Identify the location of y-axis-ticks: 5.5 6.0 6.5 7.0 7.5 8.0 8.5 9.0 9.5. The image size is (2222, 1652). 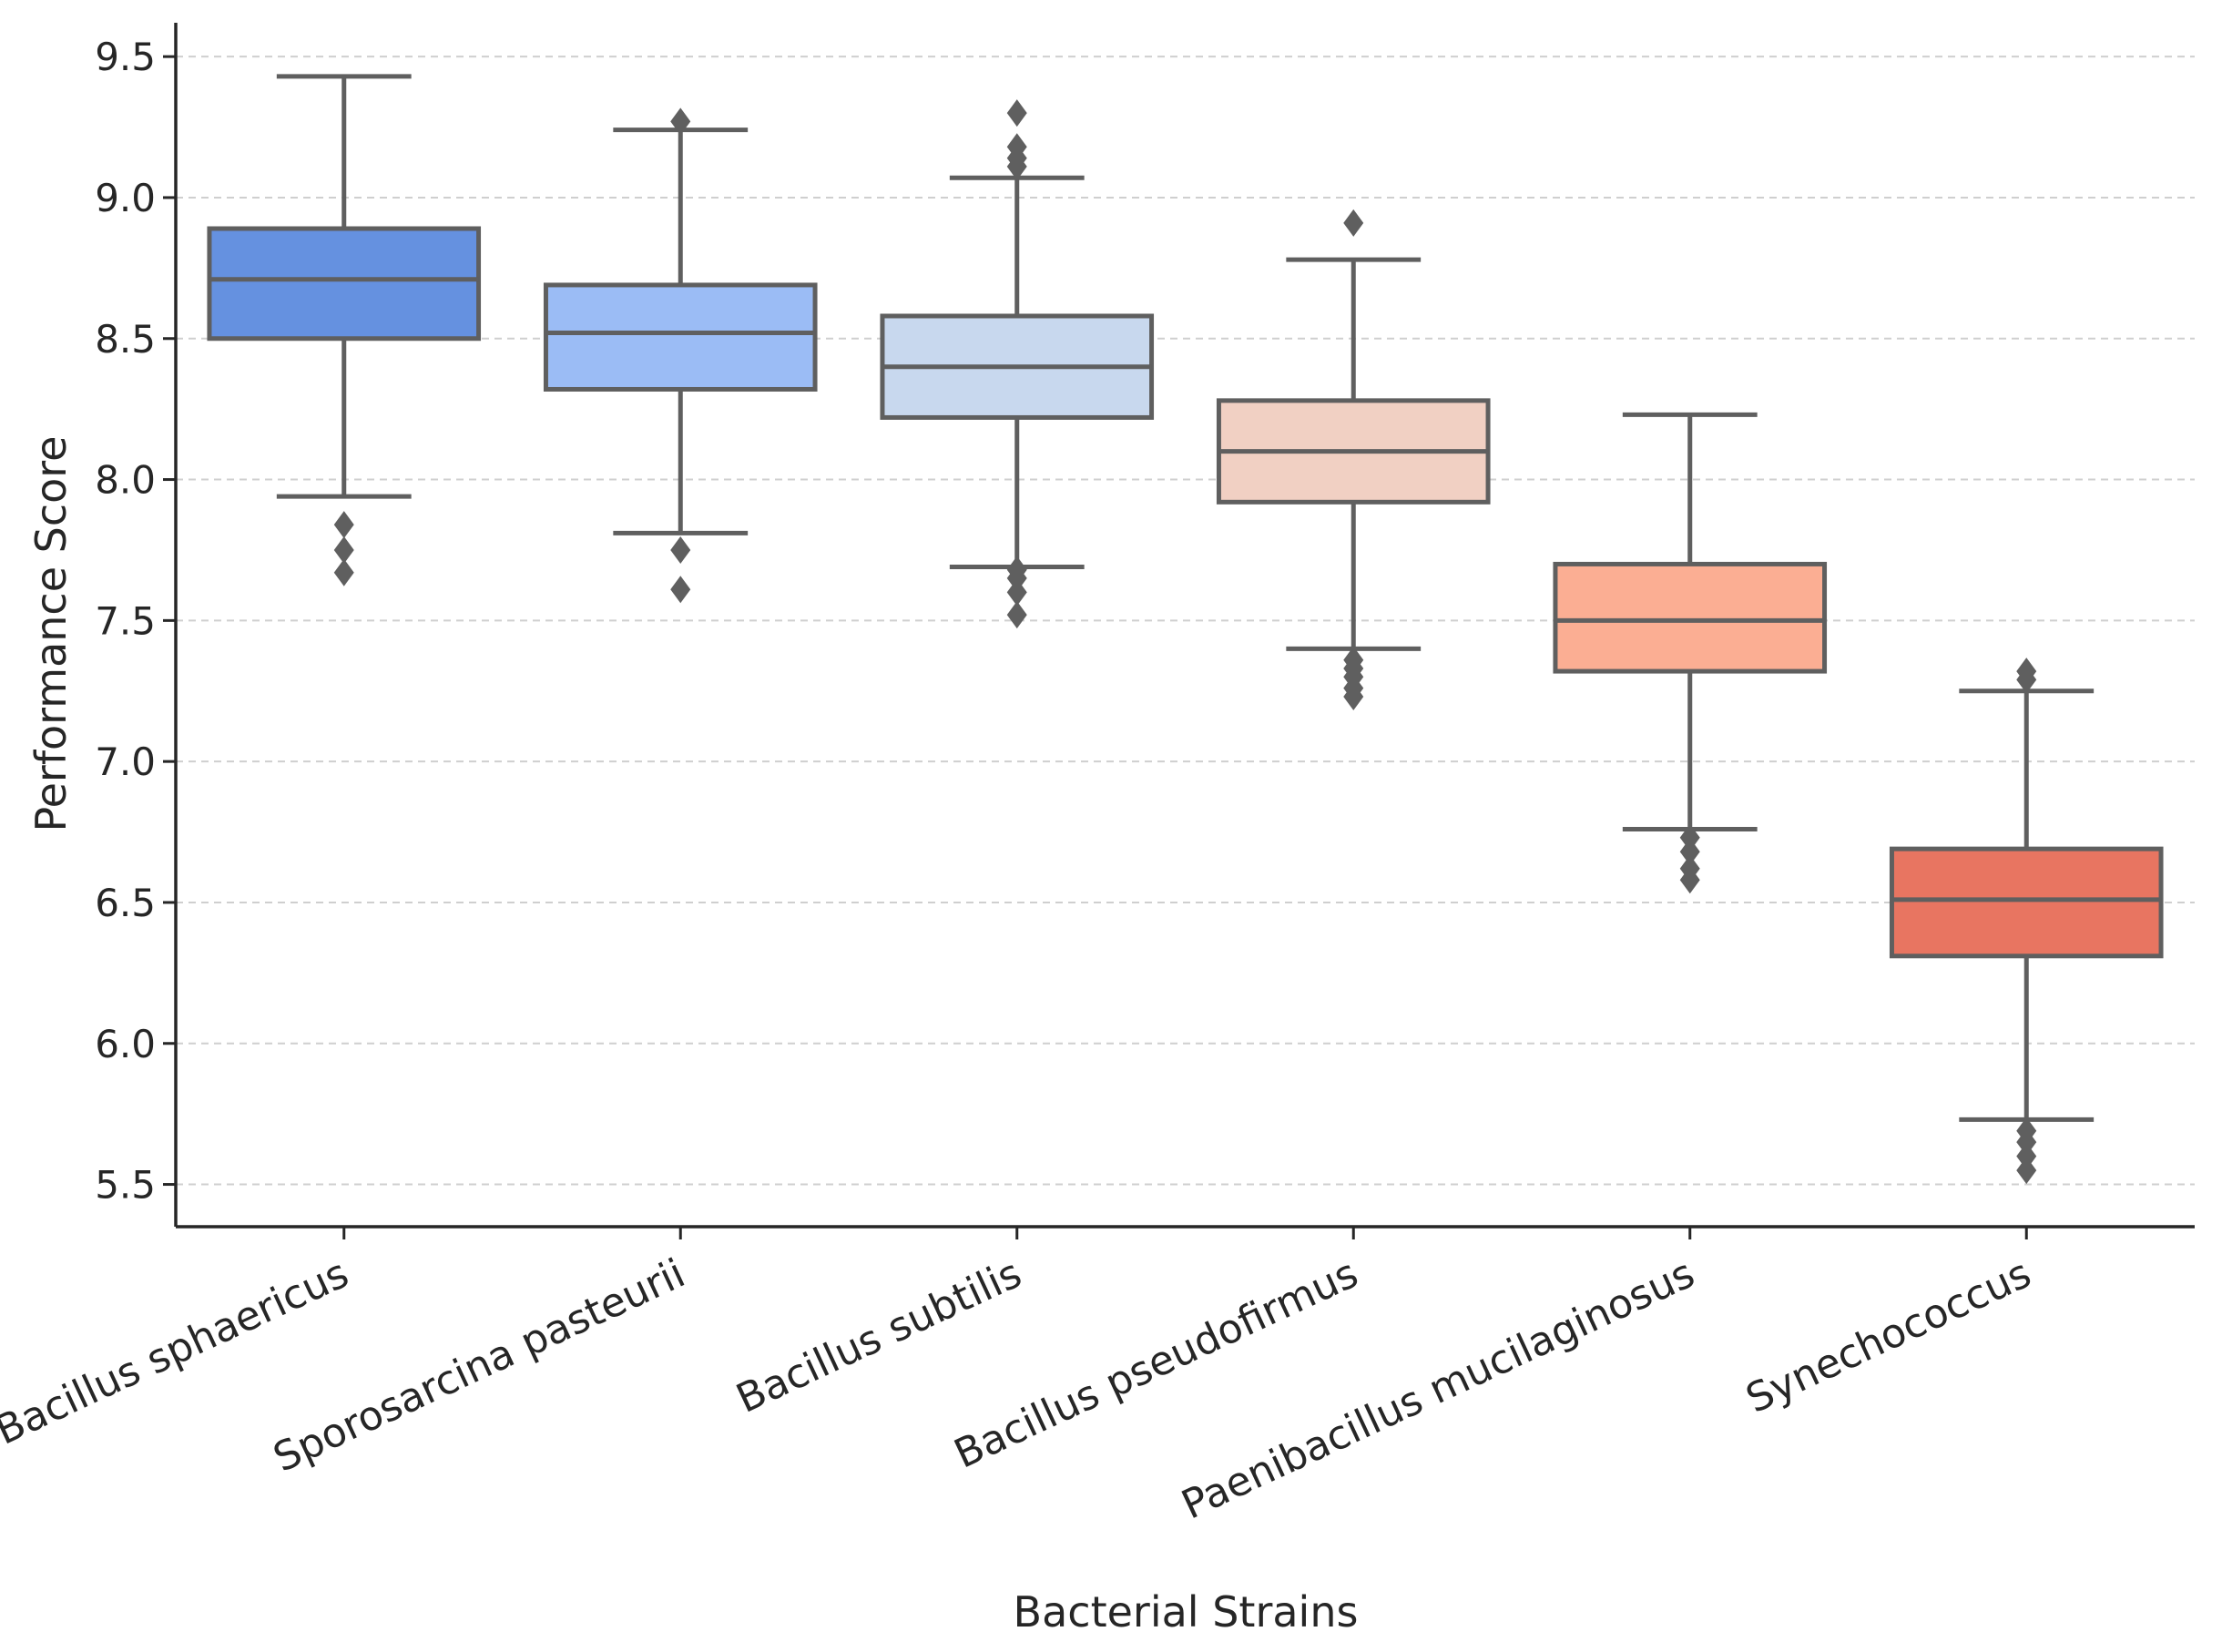
(135, 621).